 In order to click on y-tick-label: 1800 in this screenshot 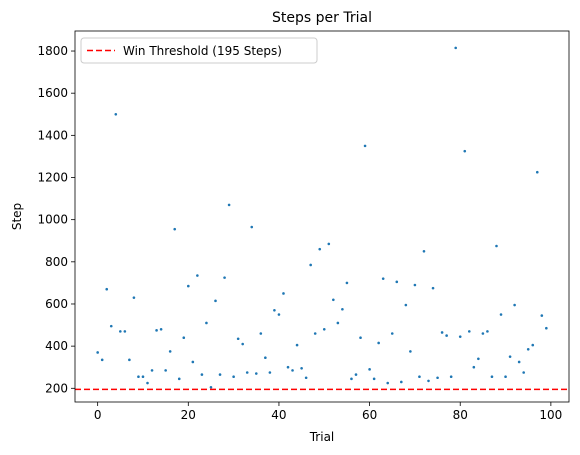, I will do `click(52, 51)`.